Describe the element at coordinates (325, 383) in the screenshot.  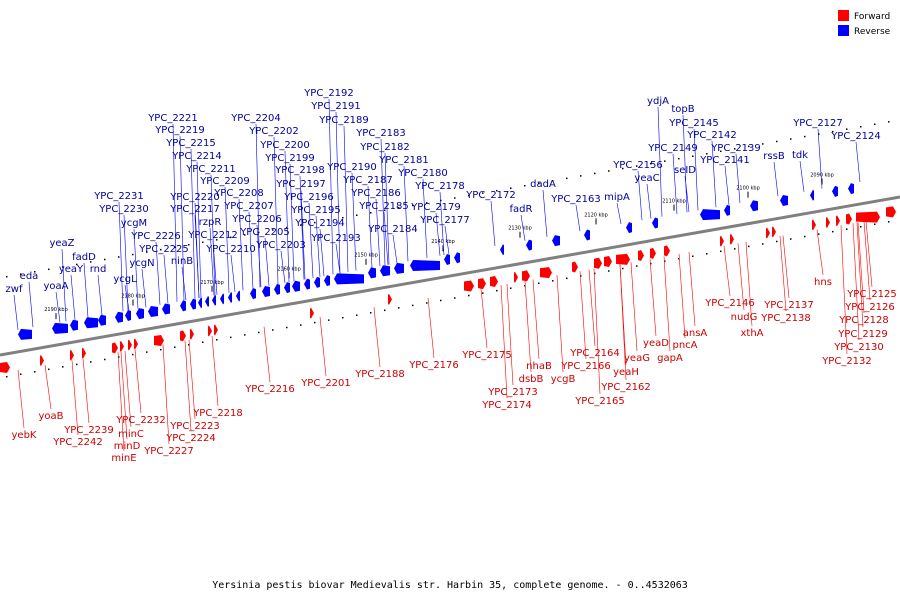
I see `forward-gene-label: YPC_2201` at that location.